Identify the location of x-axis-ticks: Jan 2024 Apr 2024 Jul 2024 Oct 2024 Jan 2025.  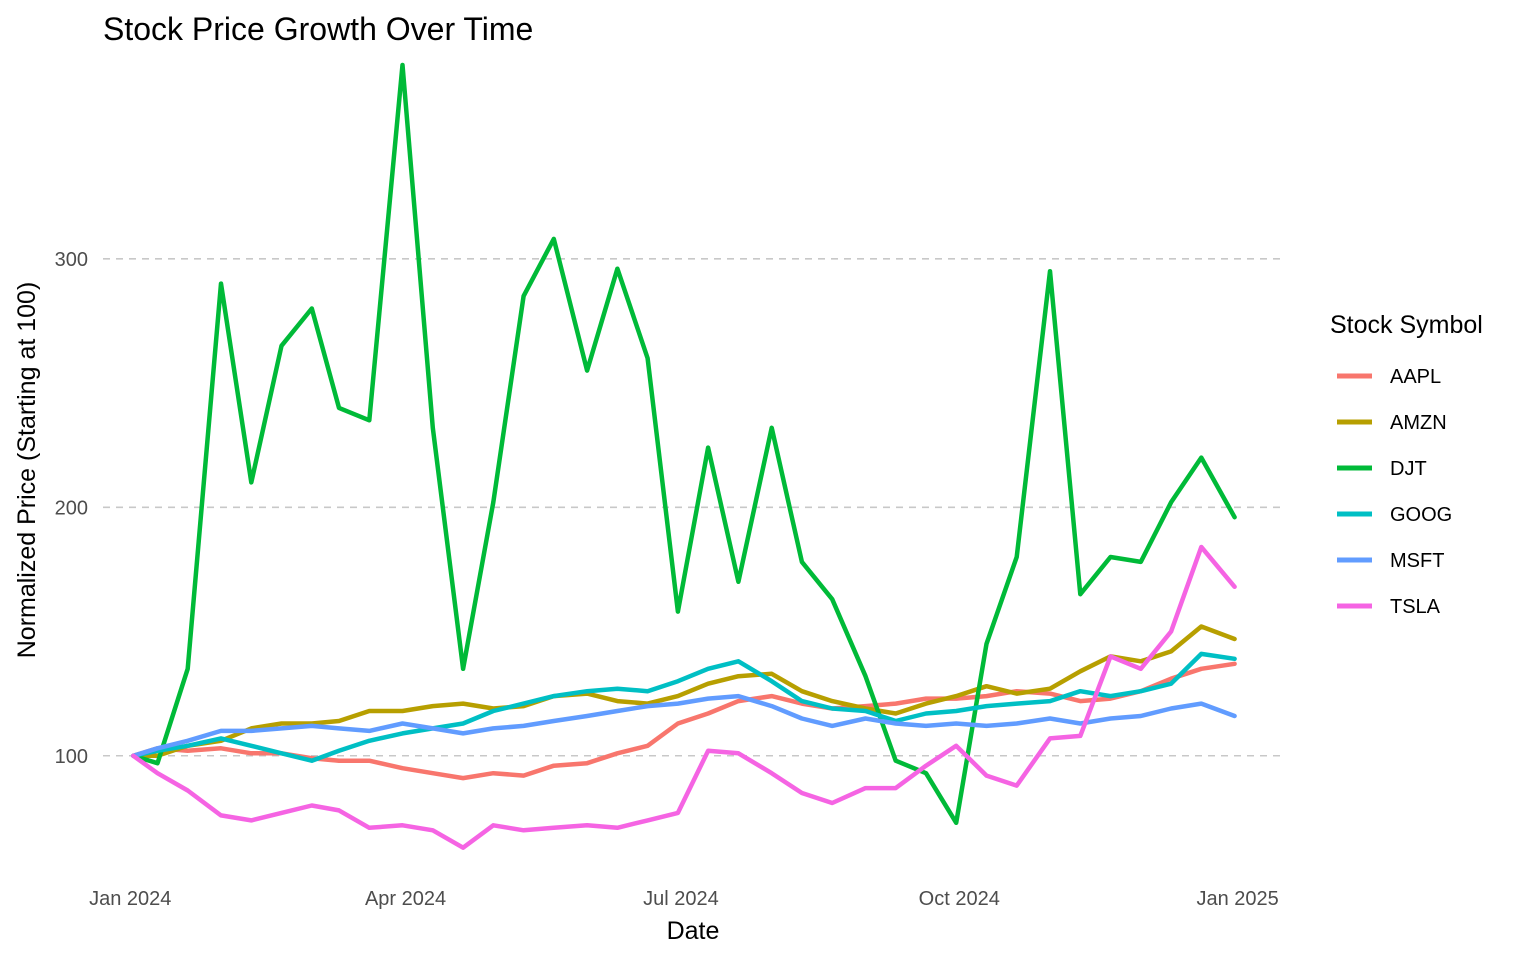
(684, 899).